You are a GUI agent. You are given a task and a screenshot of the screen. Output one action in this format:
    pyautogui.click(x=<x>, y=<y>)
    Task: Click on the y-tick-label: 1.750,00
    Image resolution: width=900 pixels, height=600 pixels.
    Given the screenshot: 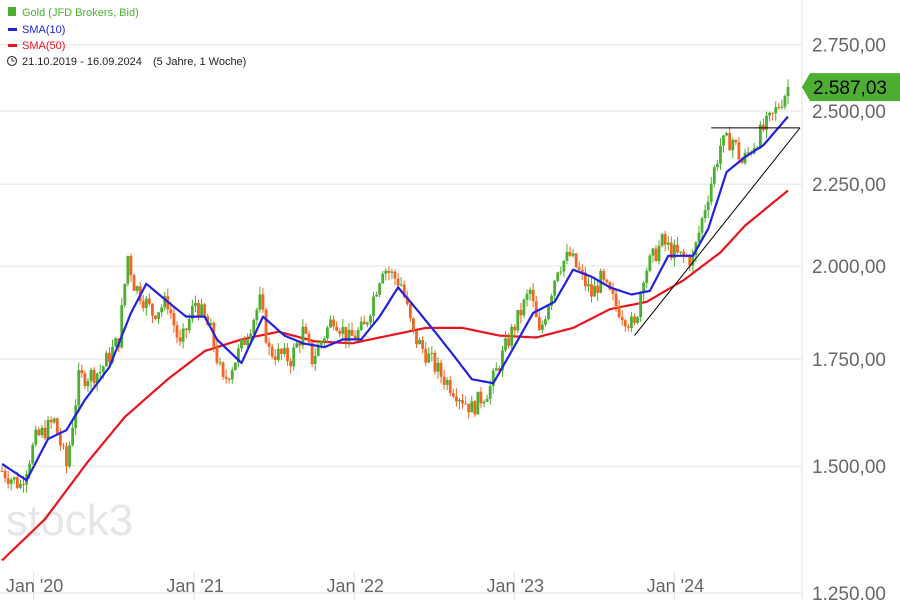 What is the action you would take?
    pyautogui.click(x=849, y=360)
    